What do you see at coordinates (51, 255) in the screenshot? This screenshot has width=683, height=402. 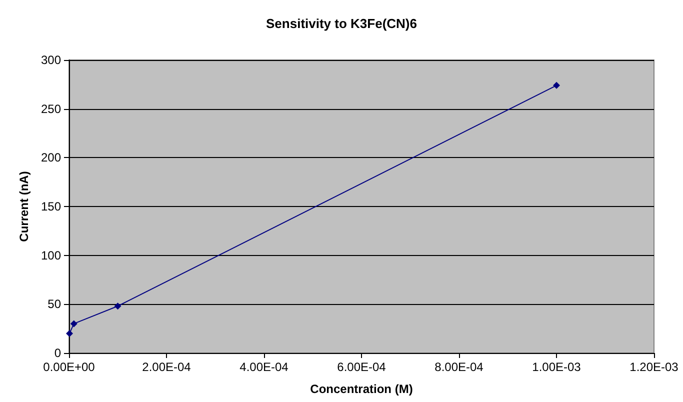 I see `y-tick-label: 100` at bounding box center [51, 255].